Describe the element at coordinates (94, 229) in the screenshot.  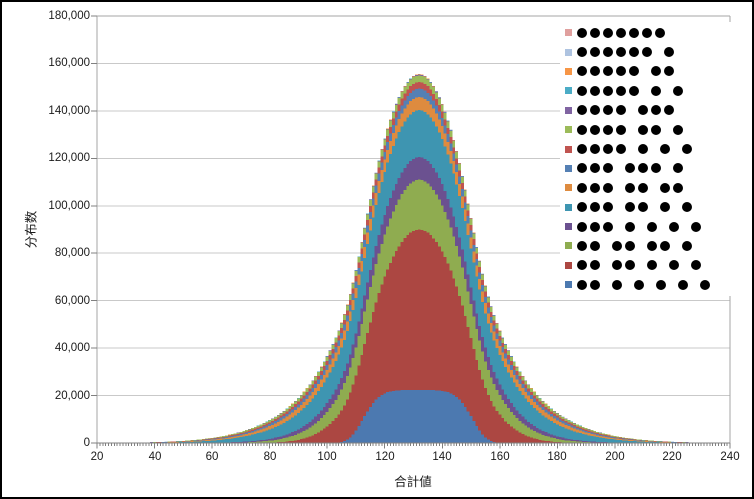
I see `y-axis-ticks` at that location.